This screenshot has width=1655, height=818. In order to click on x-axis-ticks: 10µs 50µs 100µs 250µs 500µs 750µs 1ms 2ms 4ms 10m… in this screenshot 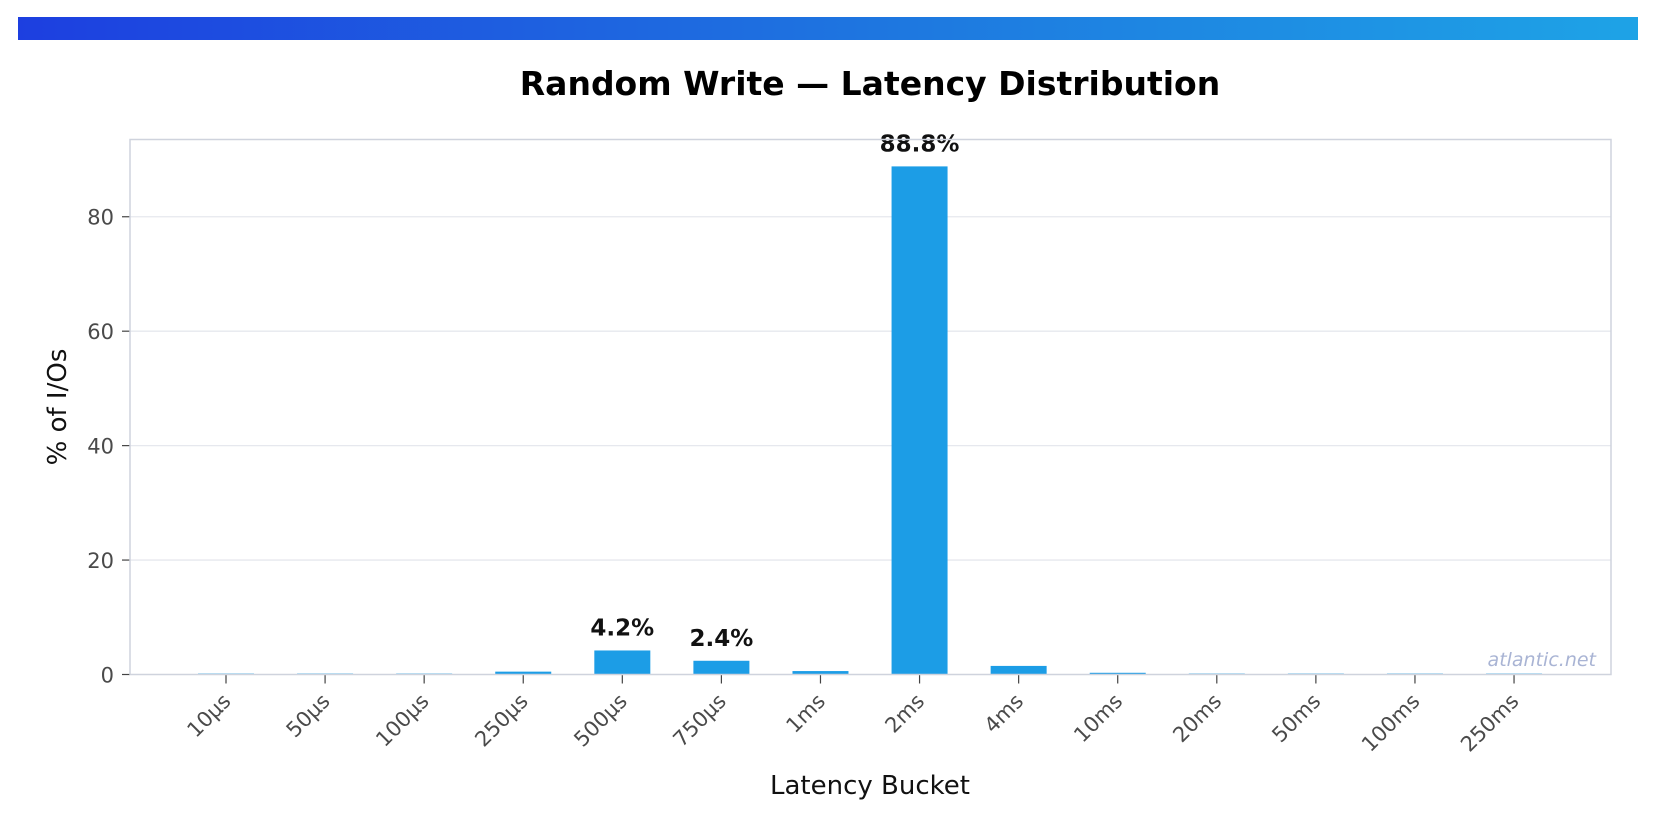, I will do `click(853, 715)`.